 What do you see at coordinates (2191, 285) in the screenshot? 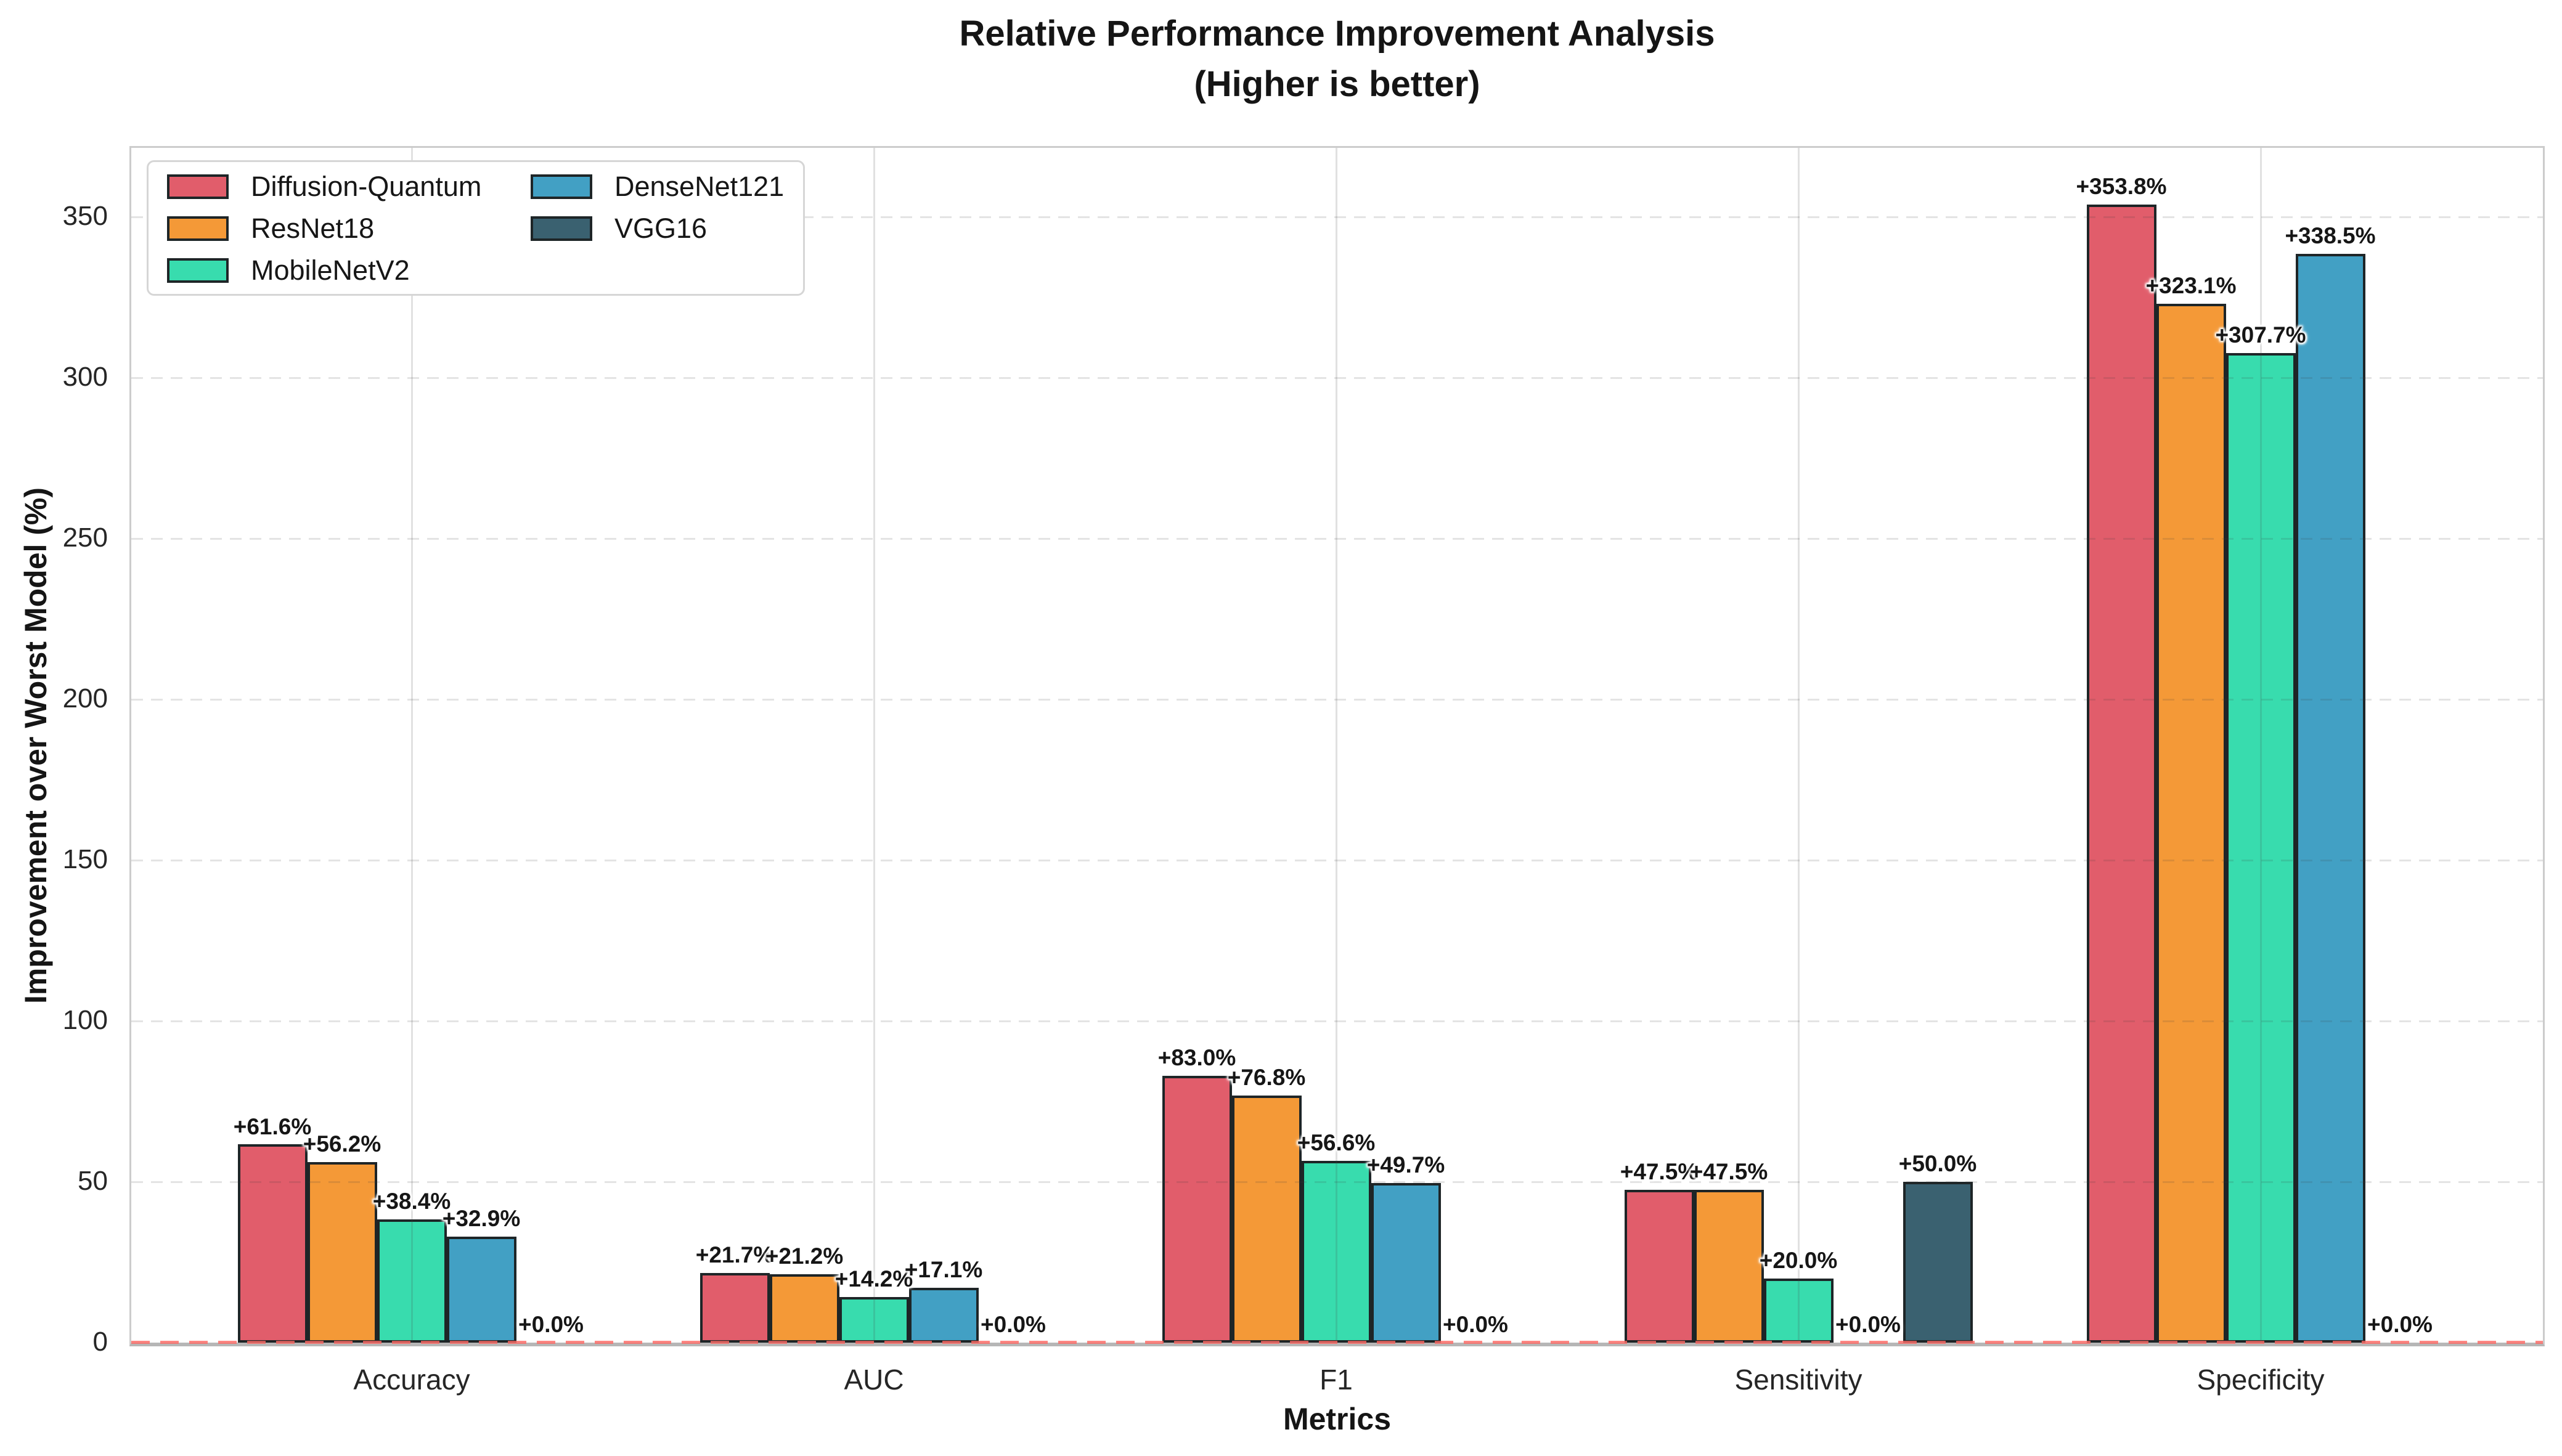
I see `bar-value-label-resnet18-specificity: +323.1%` at bounding box center [2191, 285].